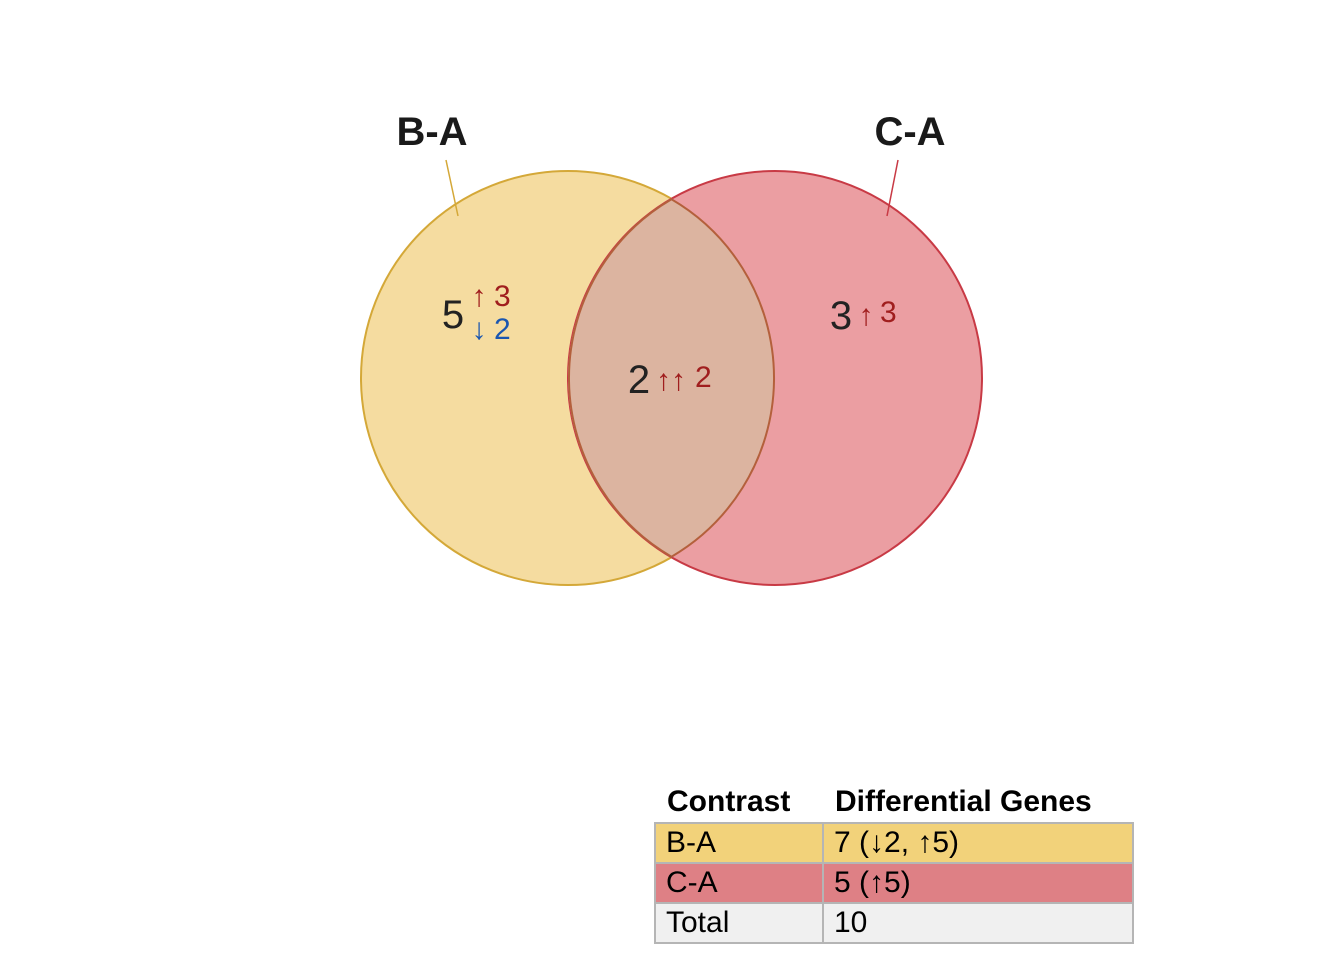 This screenshot has width=1344, height=960. I want to click on b-a-leader-line, so click(452, 188).